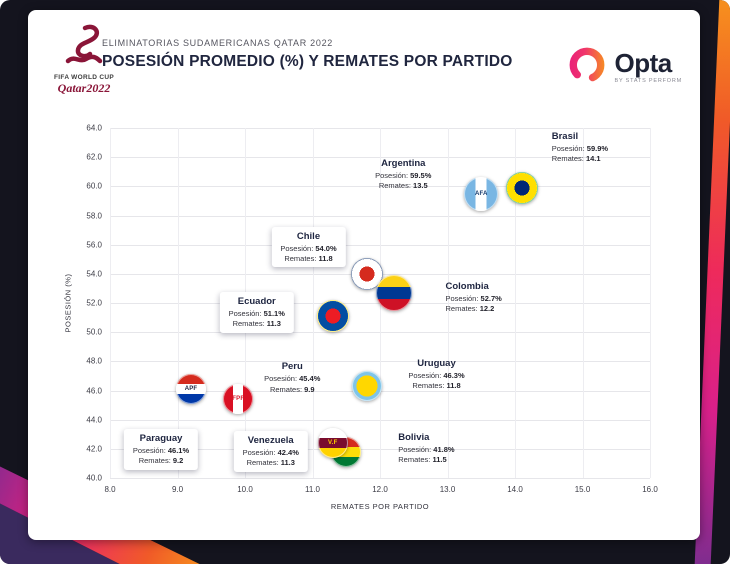  I want to click on team-remates-peru: Remates: 9.9, so click(292, 389).